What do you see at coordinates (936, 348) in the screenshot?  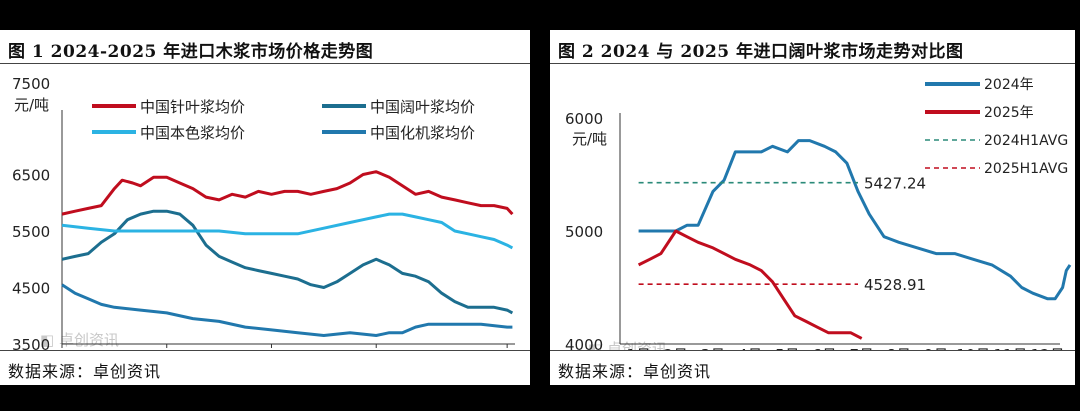 I see `x-tick-label: 9月` at bounding box center [936, 348].